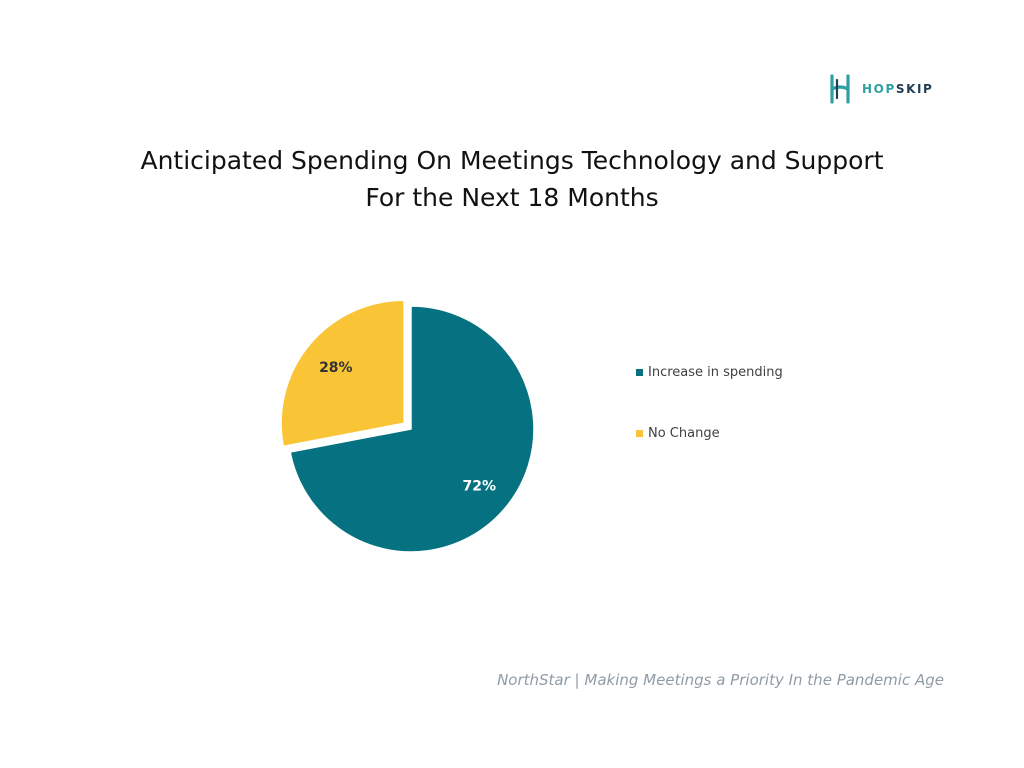 This screenshot has height=768, width=1024. What do you see at coordinates (412, 429) in the screenshot?
I see `pie-slice-increase-in-spending` at bounding box center [412, 429].